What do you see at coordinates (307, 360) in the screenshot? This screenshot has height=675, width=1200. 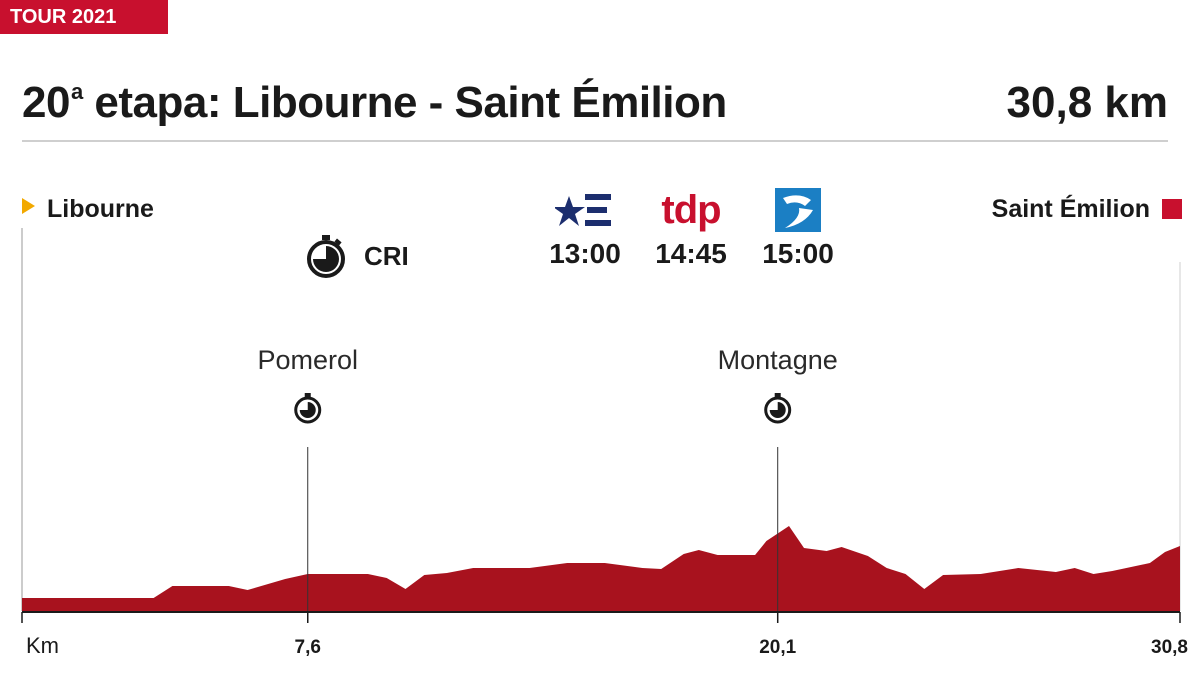 I see `checkpoint-label: Pomerol` at bounding box center [307, 360].